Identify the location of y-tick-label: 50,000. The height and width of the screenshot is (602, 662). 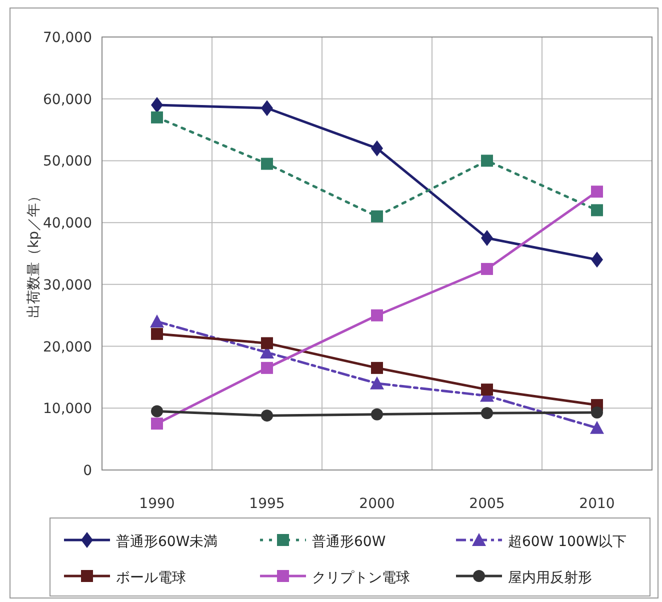
(67, 162).